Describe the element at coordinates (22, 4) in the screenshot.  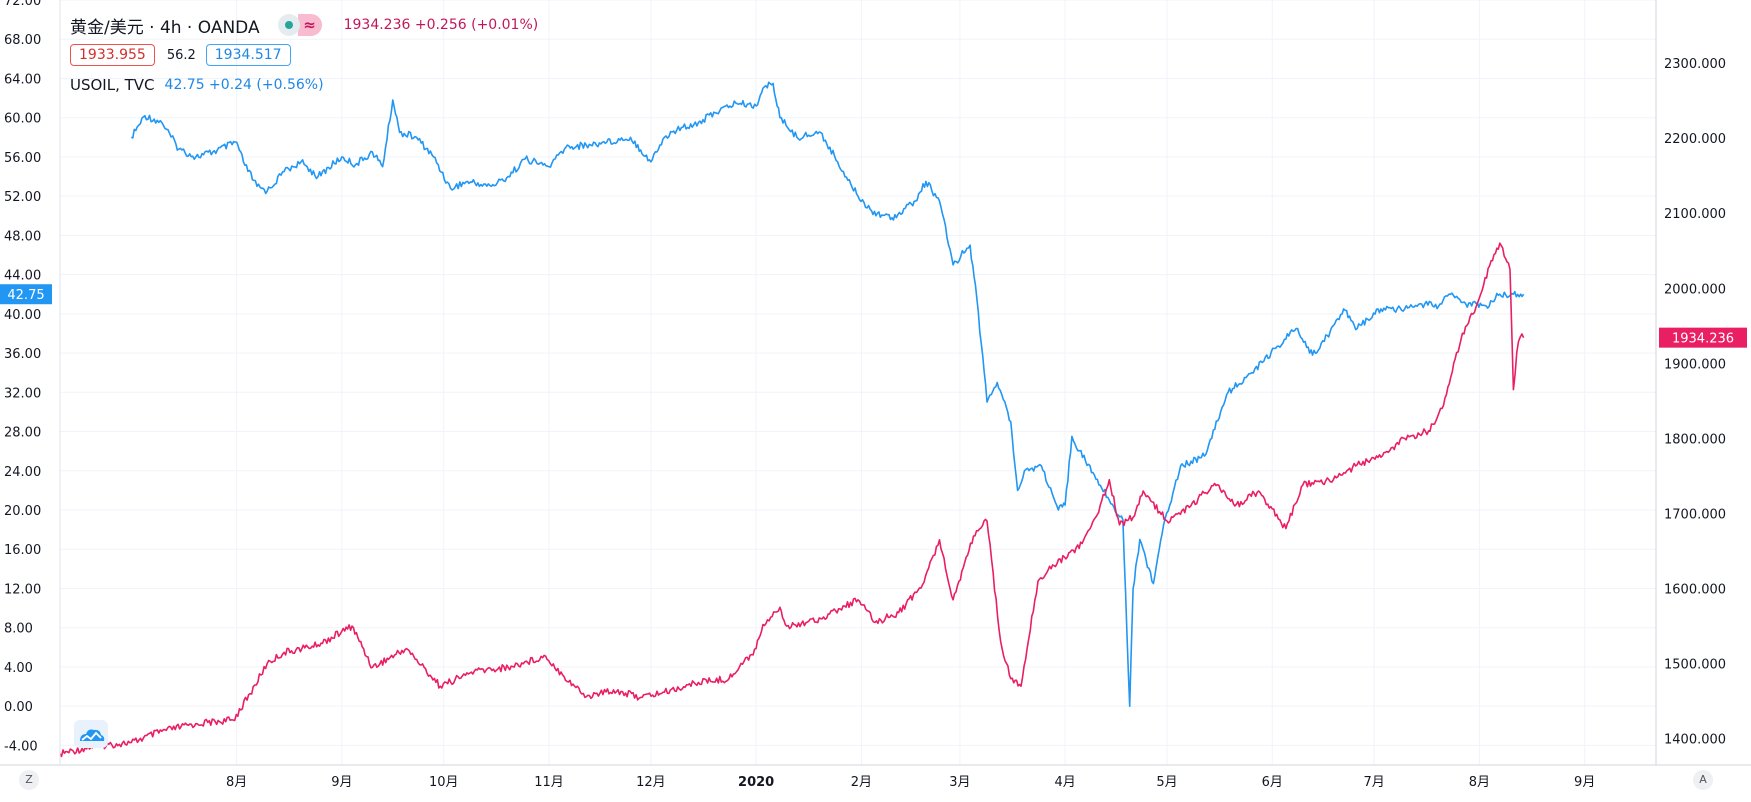
I see `left-tick-label: 72.00` at that location.